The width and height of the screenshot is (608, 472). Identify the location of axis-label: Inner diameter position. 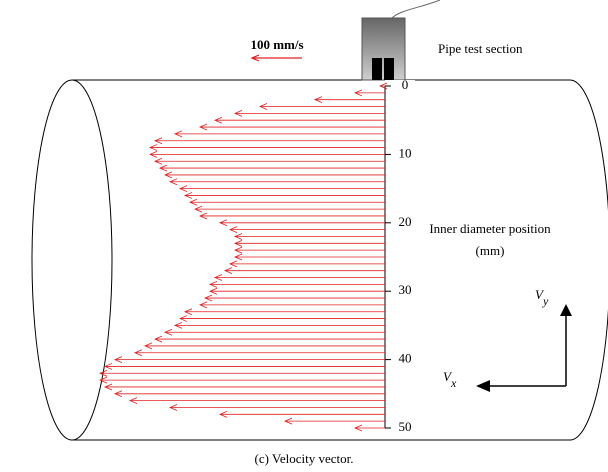
(490, 228).